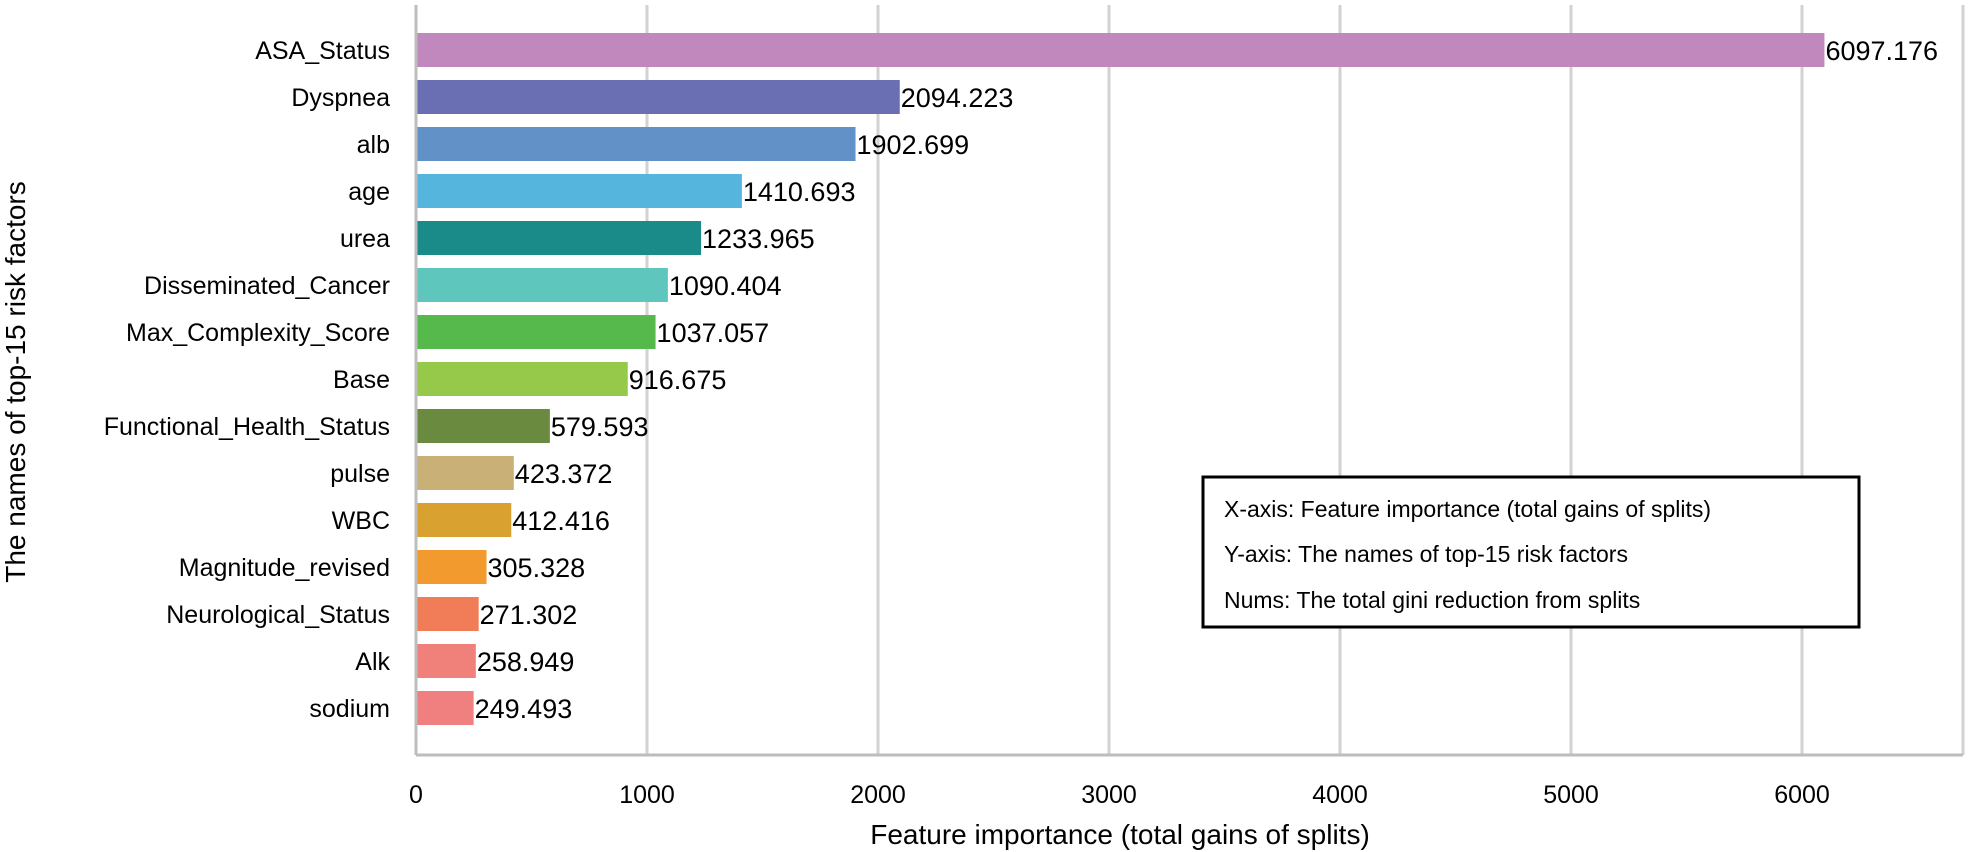 Image resolution: width=1968 pixels, height=852 pixels. Describe the element at coordinates (369, 192) in the screenshot. I see `category-label-age: age` at that location.